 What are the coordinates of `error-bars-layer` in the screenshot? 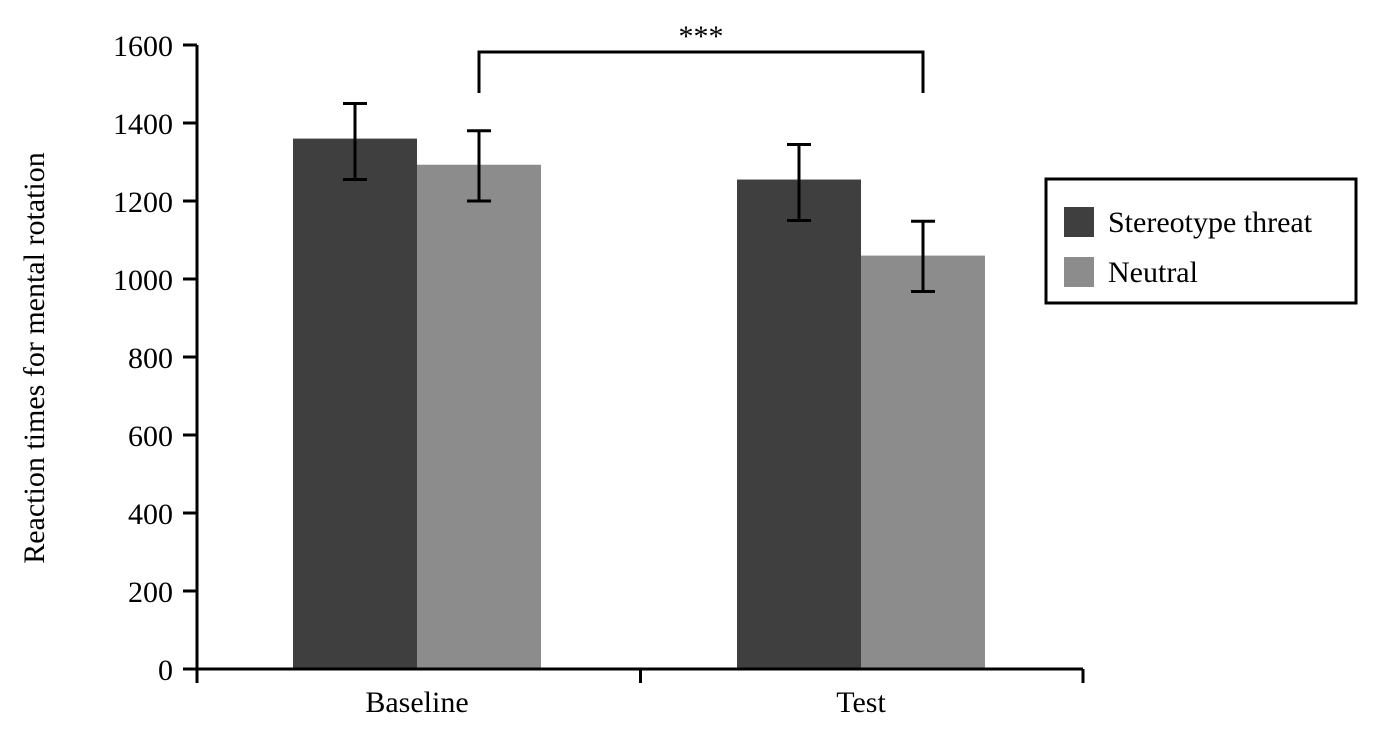 It's located at (639, 197).